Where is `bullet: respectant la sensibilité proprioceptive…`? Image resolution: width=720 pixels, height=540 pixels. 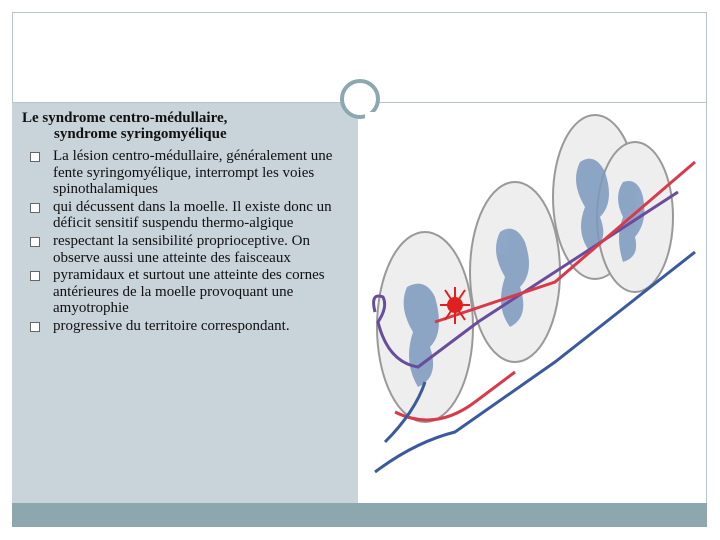
bullet: respectant la sensibilité proprioceptive… is located at coordinates (185, 249).